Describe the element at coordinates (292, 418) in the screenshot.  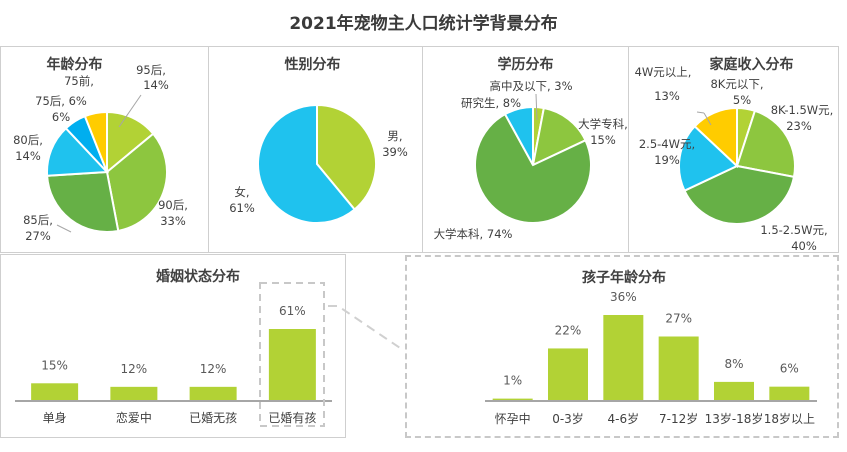
I see `category-label: 已婚有孩` at that location.